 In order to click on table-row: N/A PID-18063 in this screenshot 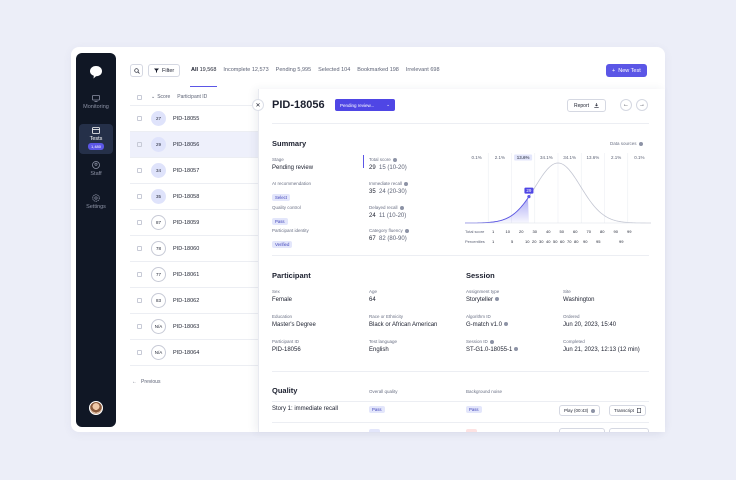, I will do `click(195, 327)`.